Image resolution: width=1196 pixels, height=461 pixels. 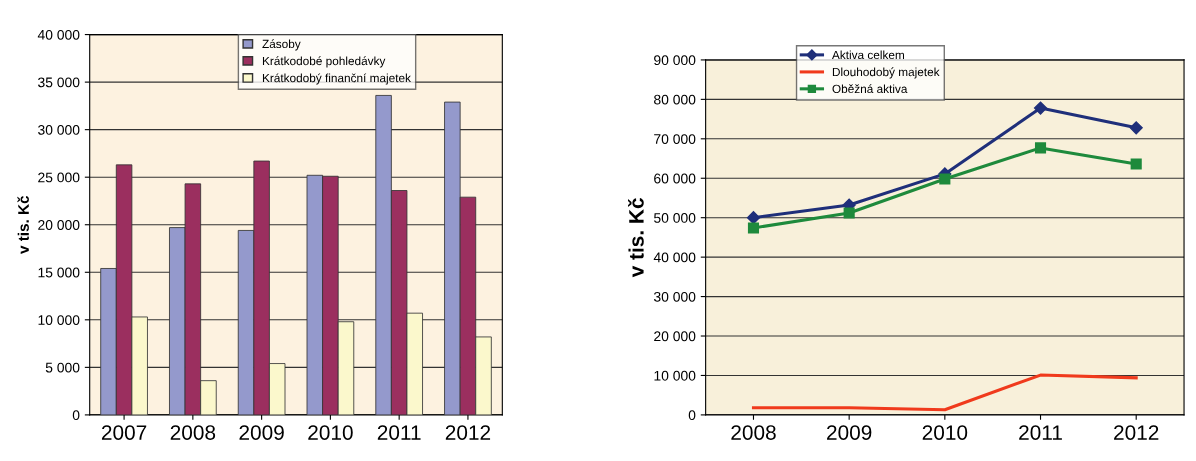 What do you see at coordinates (675, 178) in the screenshot?
I see `y-tick-label: 60 000` at bounding box center [675, 178].